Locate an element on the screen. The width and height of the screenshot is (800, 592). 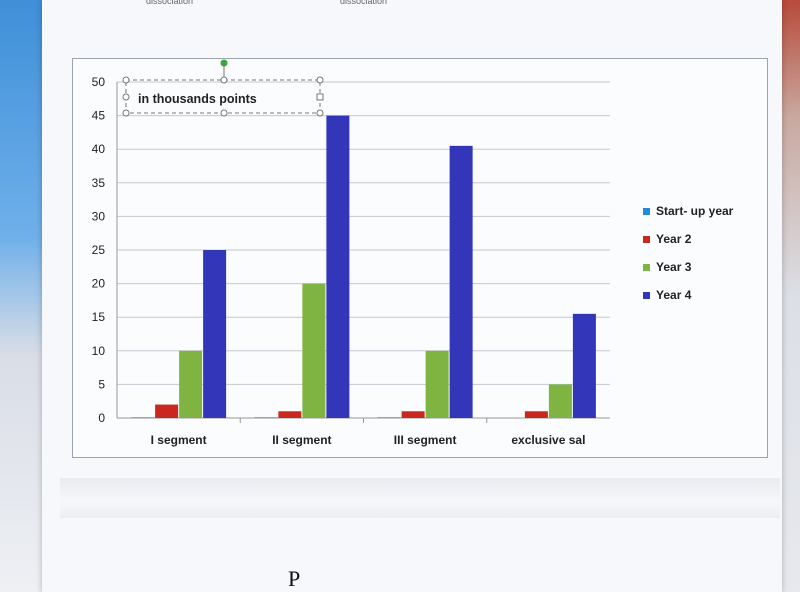
y-axis: 0 5 10 15 20 25 30 35 40 45 50 is located at coordinates (105, 250).